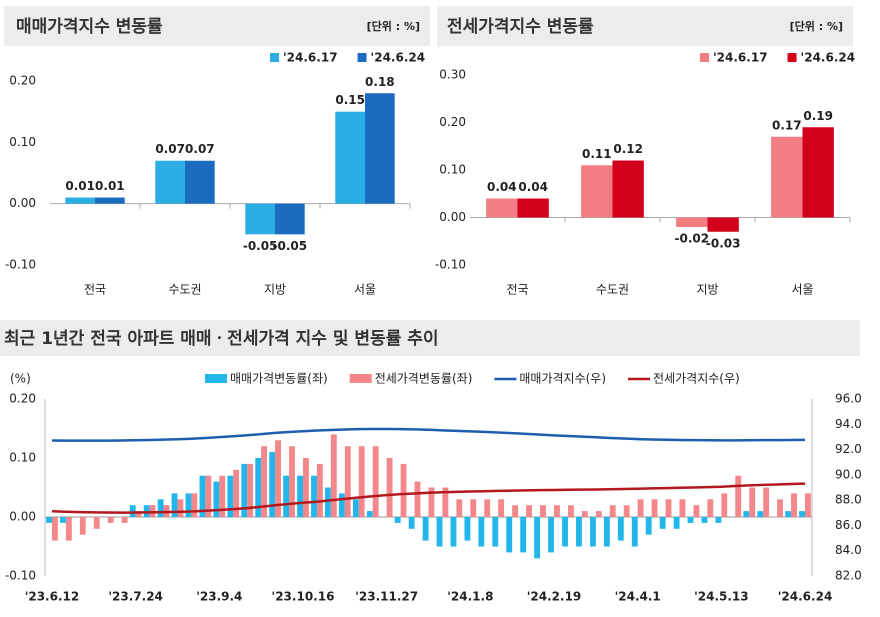 This screenshot has width=880, height=617. Describe the element at coordinates (22, 81) in the screenshot. I see `y-tick-label: 0.20` at that location.